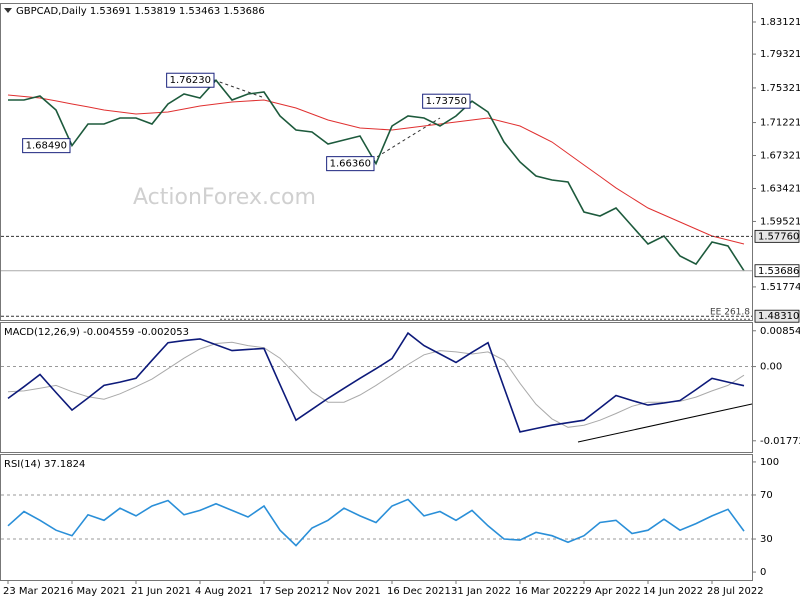  What do you see at coordinates (780, 156) in the screenshot?
I see `y-tick-label: 1.67321` at bounding box center [780, 156].